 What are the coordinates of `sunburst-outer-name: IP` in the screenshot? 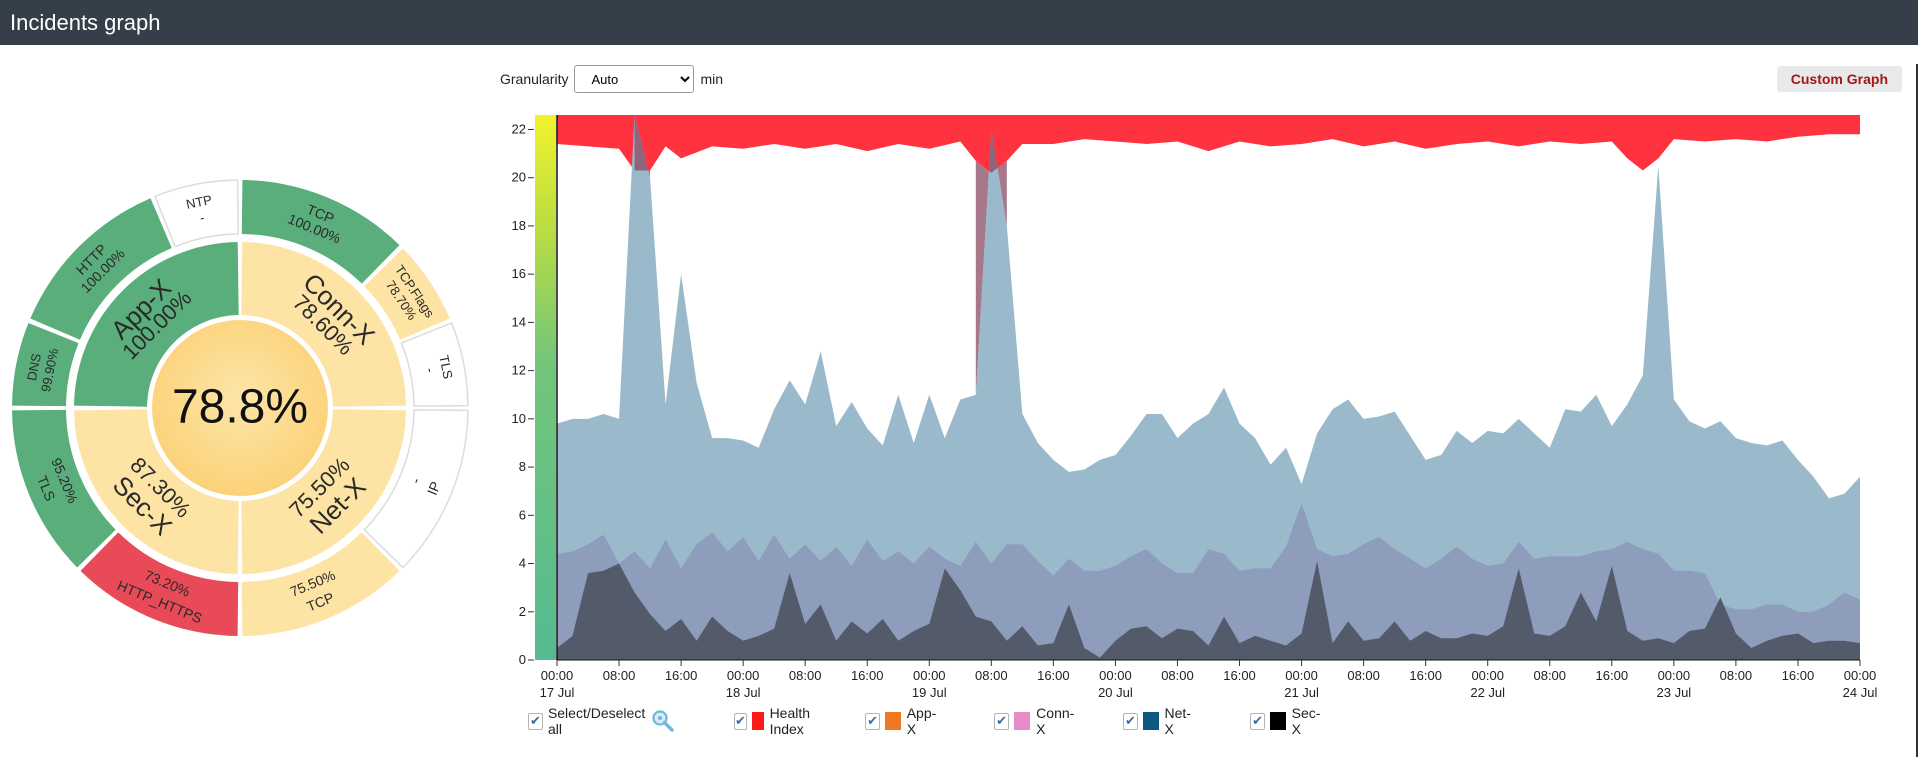 It's located at (434, 488).